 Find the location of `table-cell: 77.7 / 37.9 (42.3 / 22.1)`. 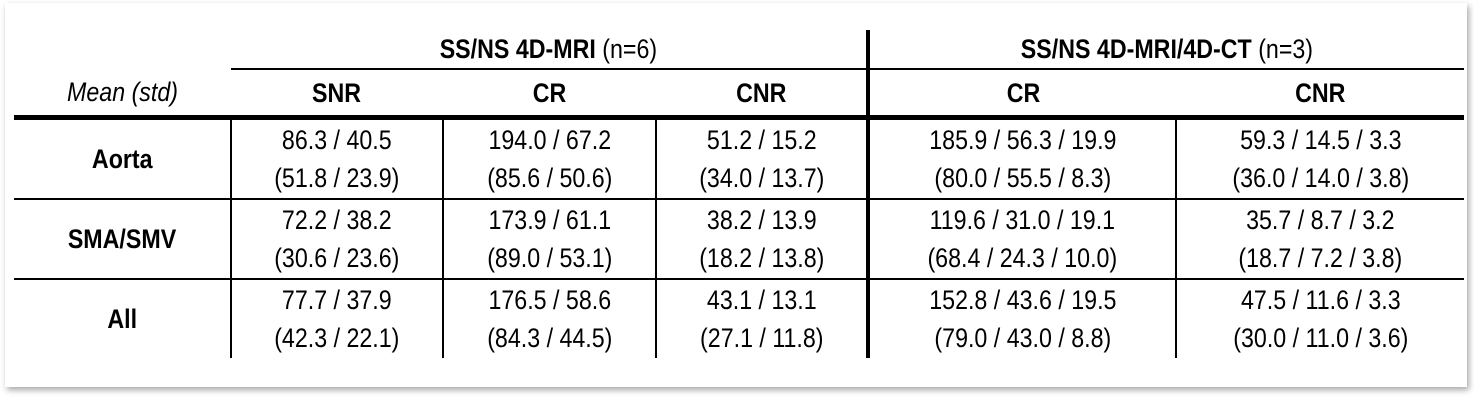

table-cell: 77.7 / 37.9 (42.3 / 22.1) is located at coordinates (336, 318).